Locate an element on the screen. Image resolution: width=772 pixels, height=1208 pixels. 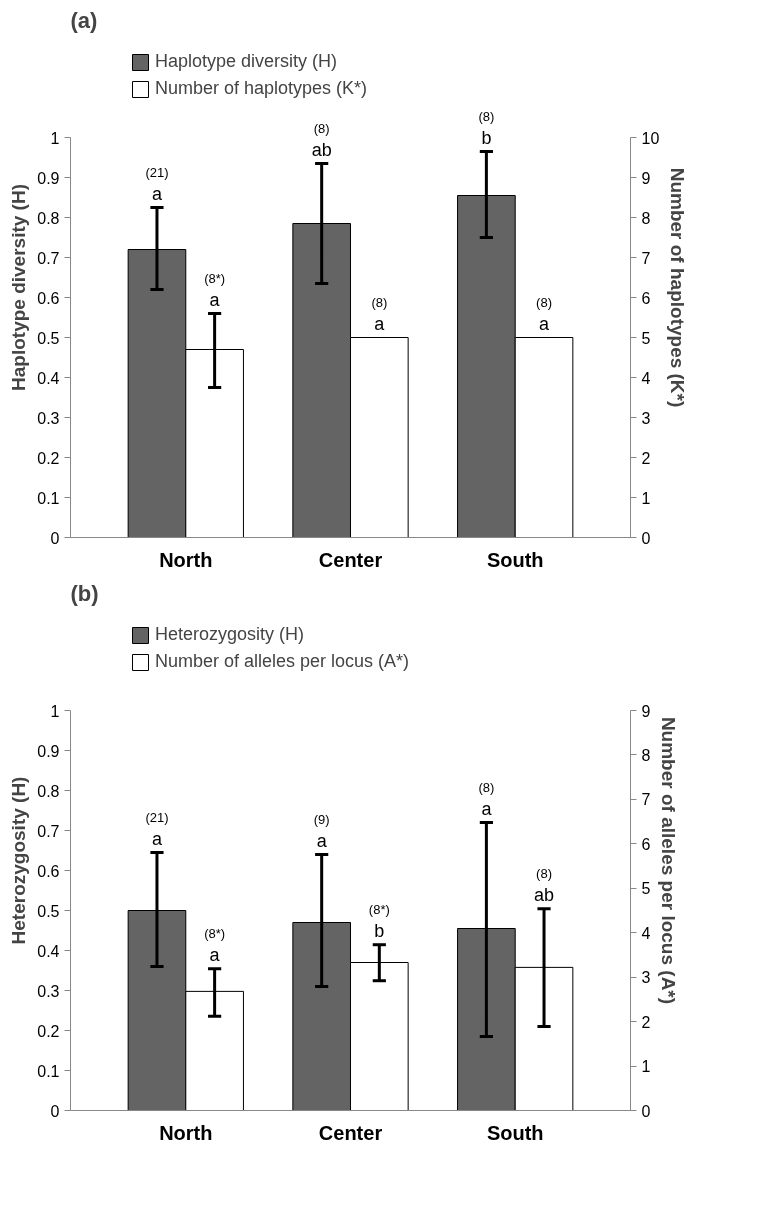
legend-label: Number of haplotypes (K*) is located at coordinates (261, 88).